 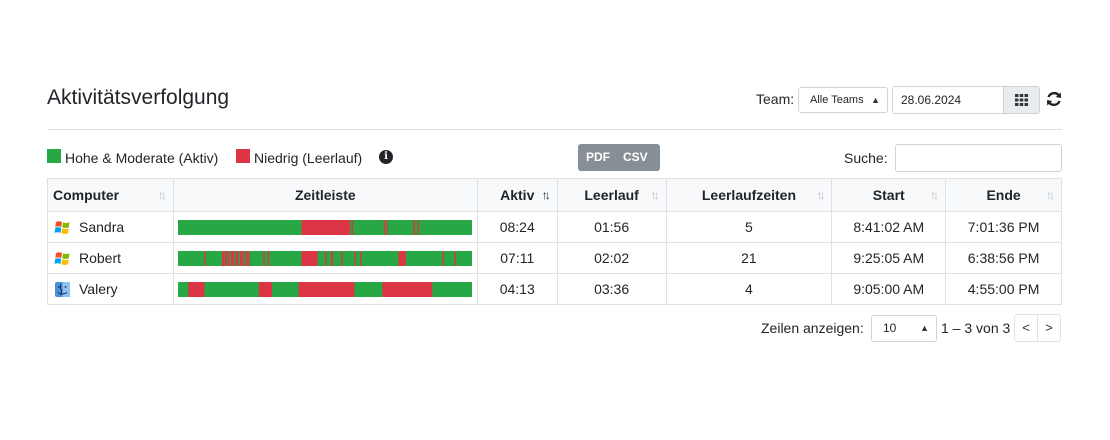 I want to click on sort-active-icon: ↑↓, so click(x=546, y=195).